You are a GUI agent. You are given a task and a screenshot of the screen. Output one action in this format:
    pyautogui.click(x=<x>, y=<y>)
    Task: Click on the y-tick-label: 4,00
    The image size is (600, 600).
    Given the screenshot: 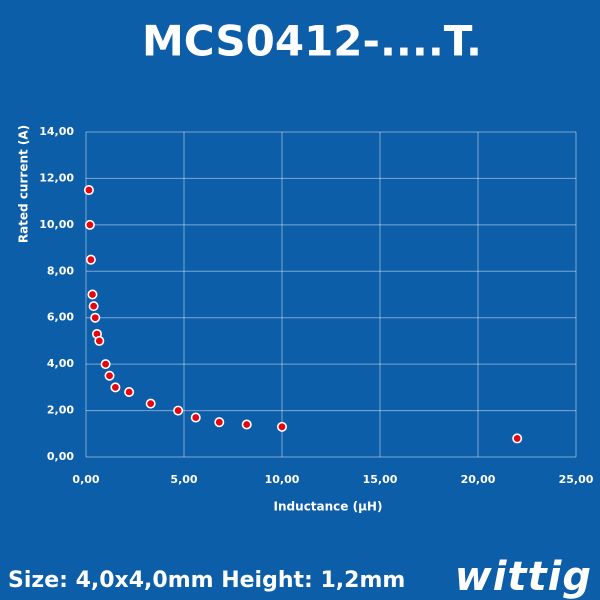 What is the action you would take?
    pyautogui.click(x=60, y=363)
    